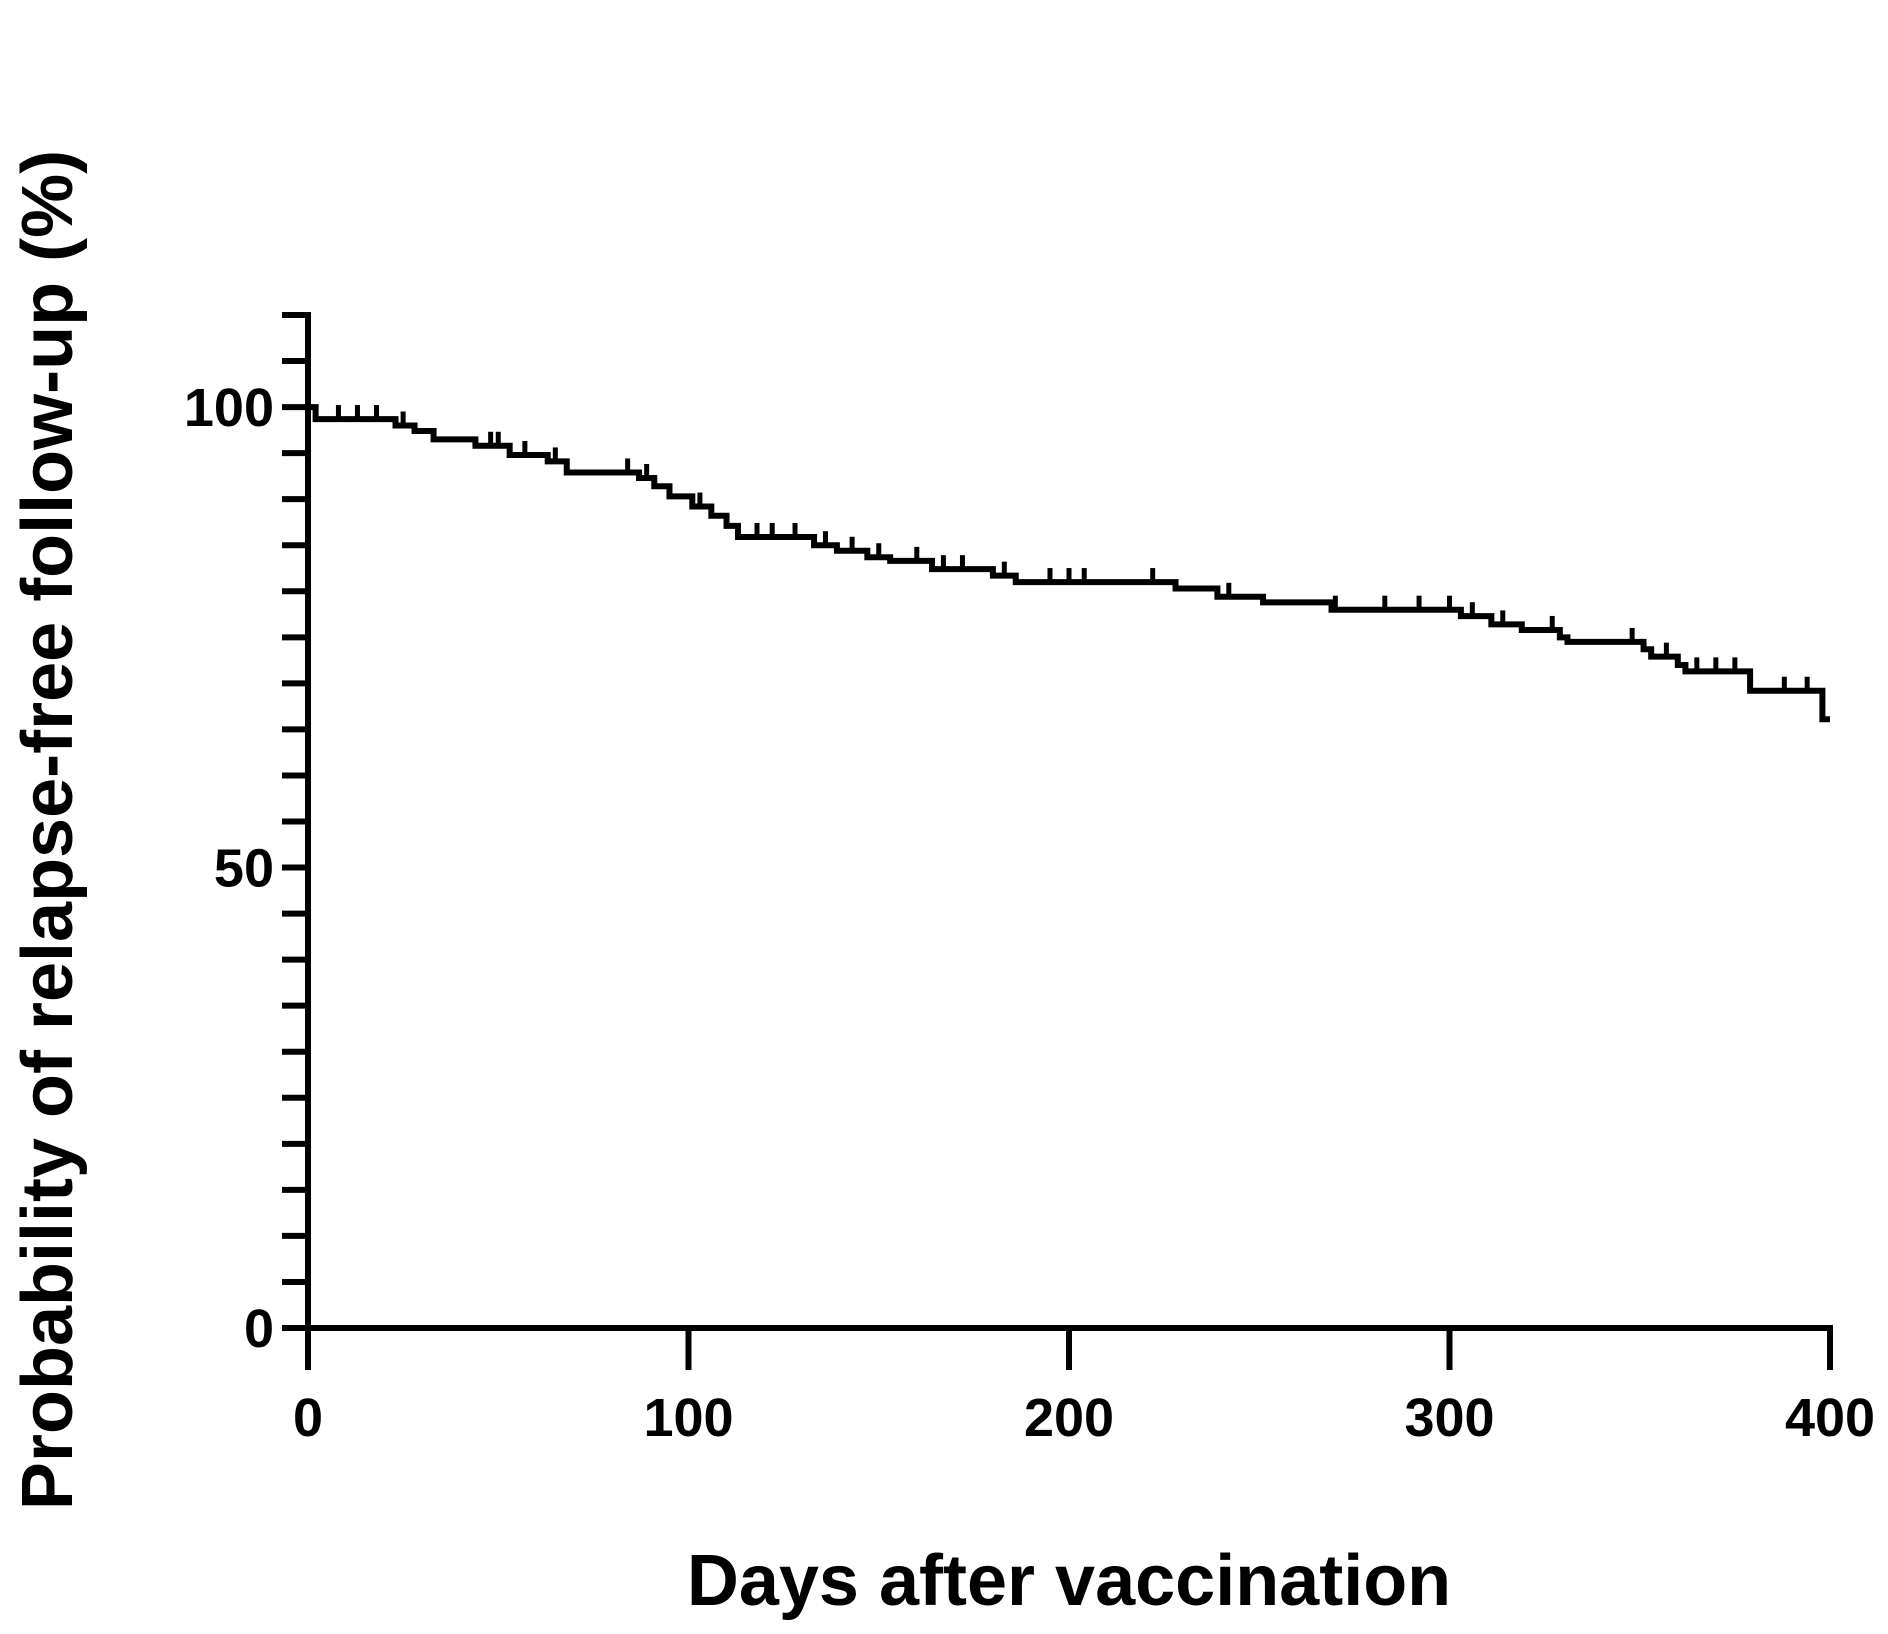 This screenshot has height=1634, width=1888. What do you see at coordinates (259, 1329) in the screenshot?
I see `y-tick-label: 0` at bounding box center [259, 1329].